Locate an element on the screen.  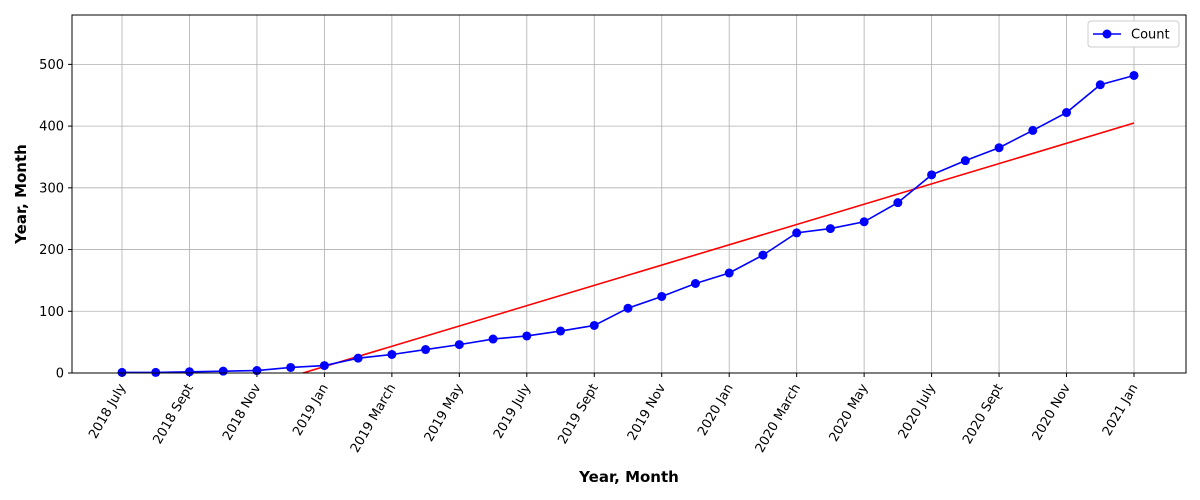
x-tick-label: 2019 Nov is located at coordinates (647, 412).